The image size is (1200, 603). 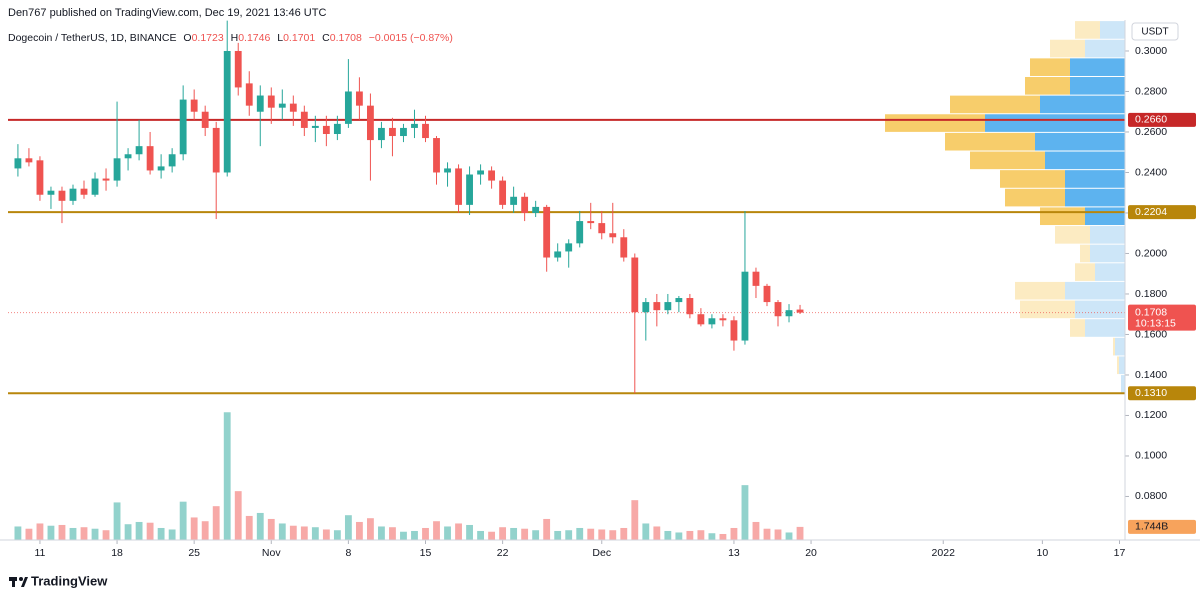 I want to click on x-tick-label: 8, so click(x=348, y=553).